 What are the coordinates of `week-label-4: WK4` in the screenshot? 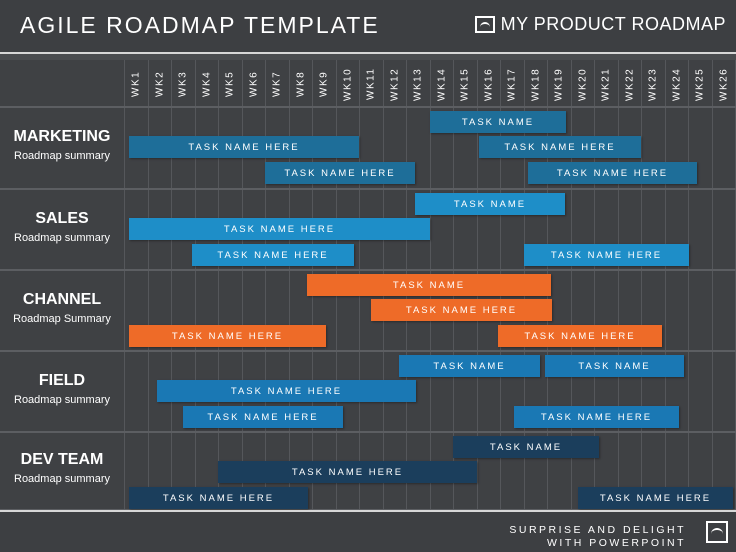 It's located at (206, 84).